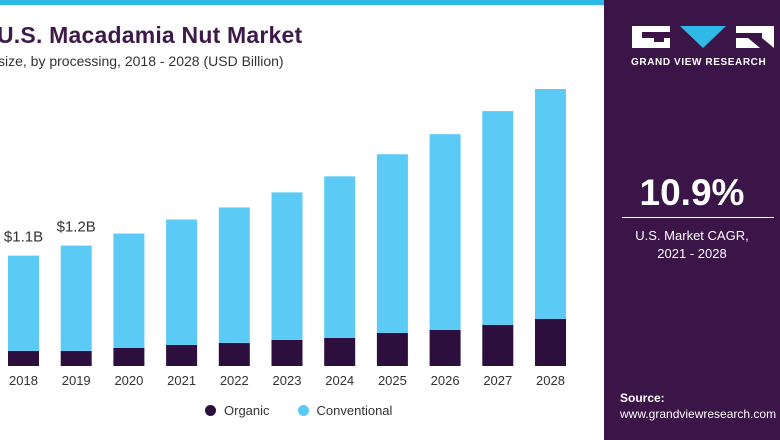  What do you see at coordinates (287, 352) in the screenshot?
I see `bar-organic-2023` at bounding box center [287, 352].